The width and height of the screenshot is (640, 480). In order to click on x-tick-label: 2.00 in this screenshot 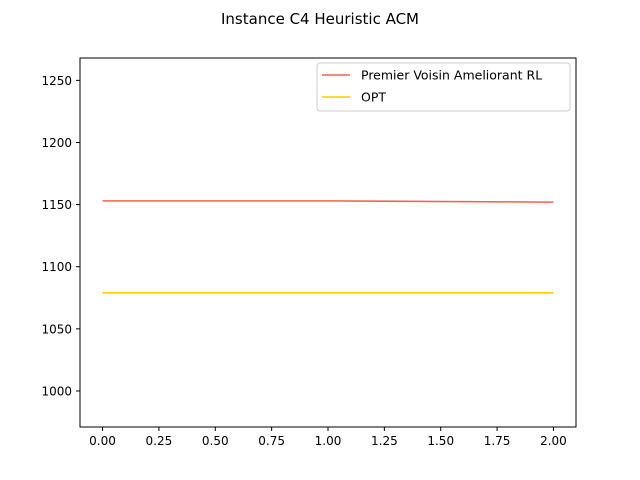, I will do `click(553, 441)`.